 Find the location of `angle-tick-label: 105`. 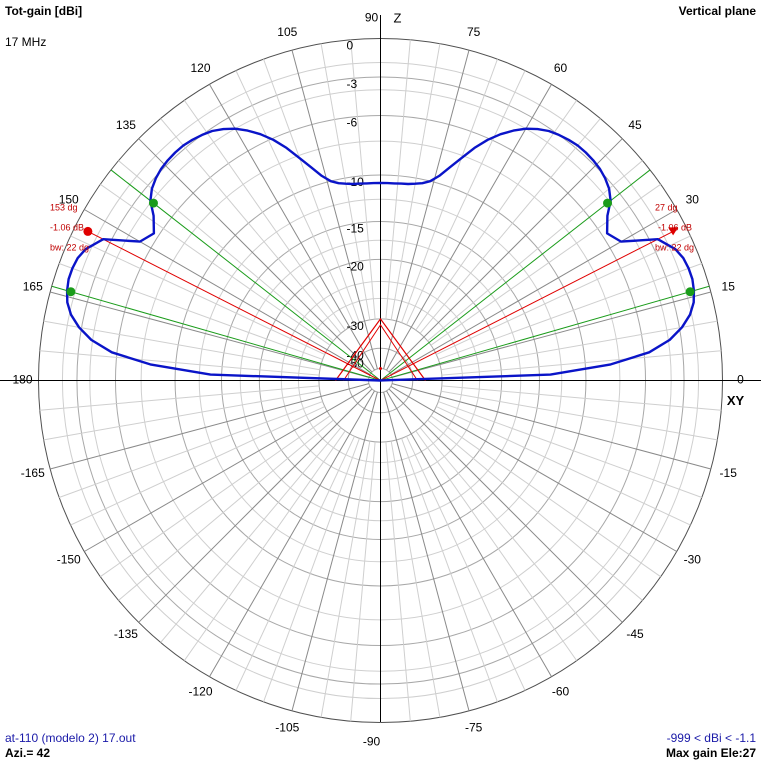

angle-tick-label: 105 is located at coordinates (287, 32).